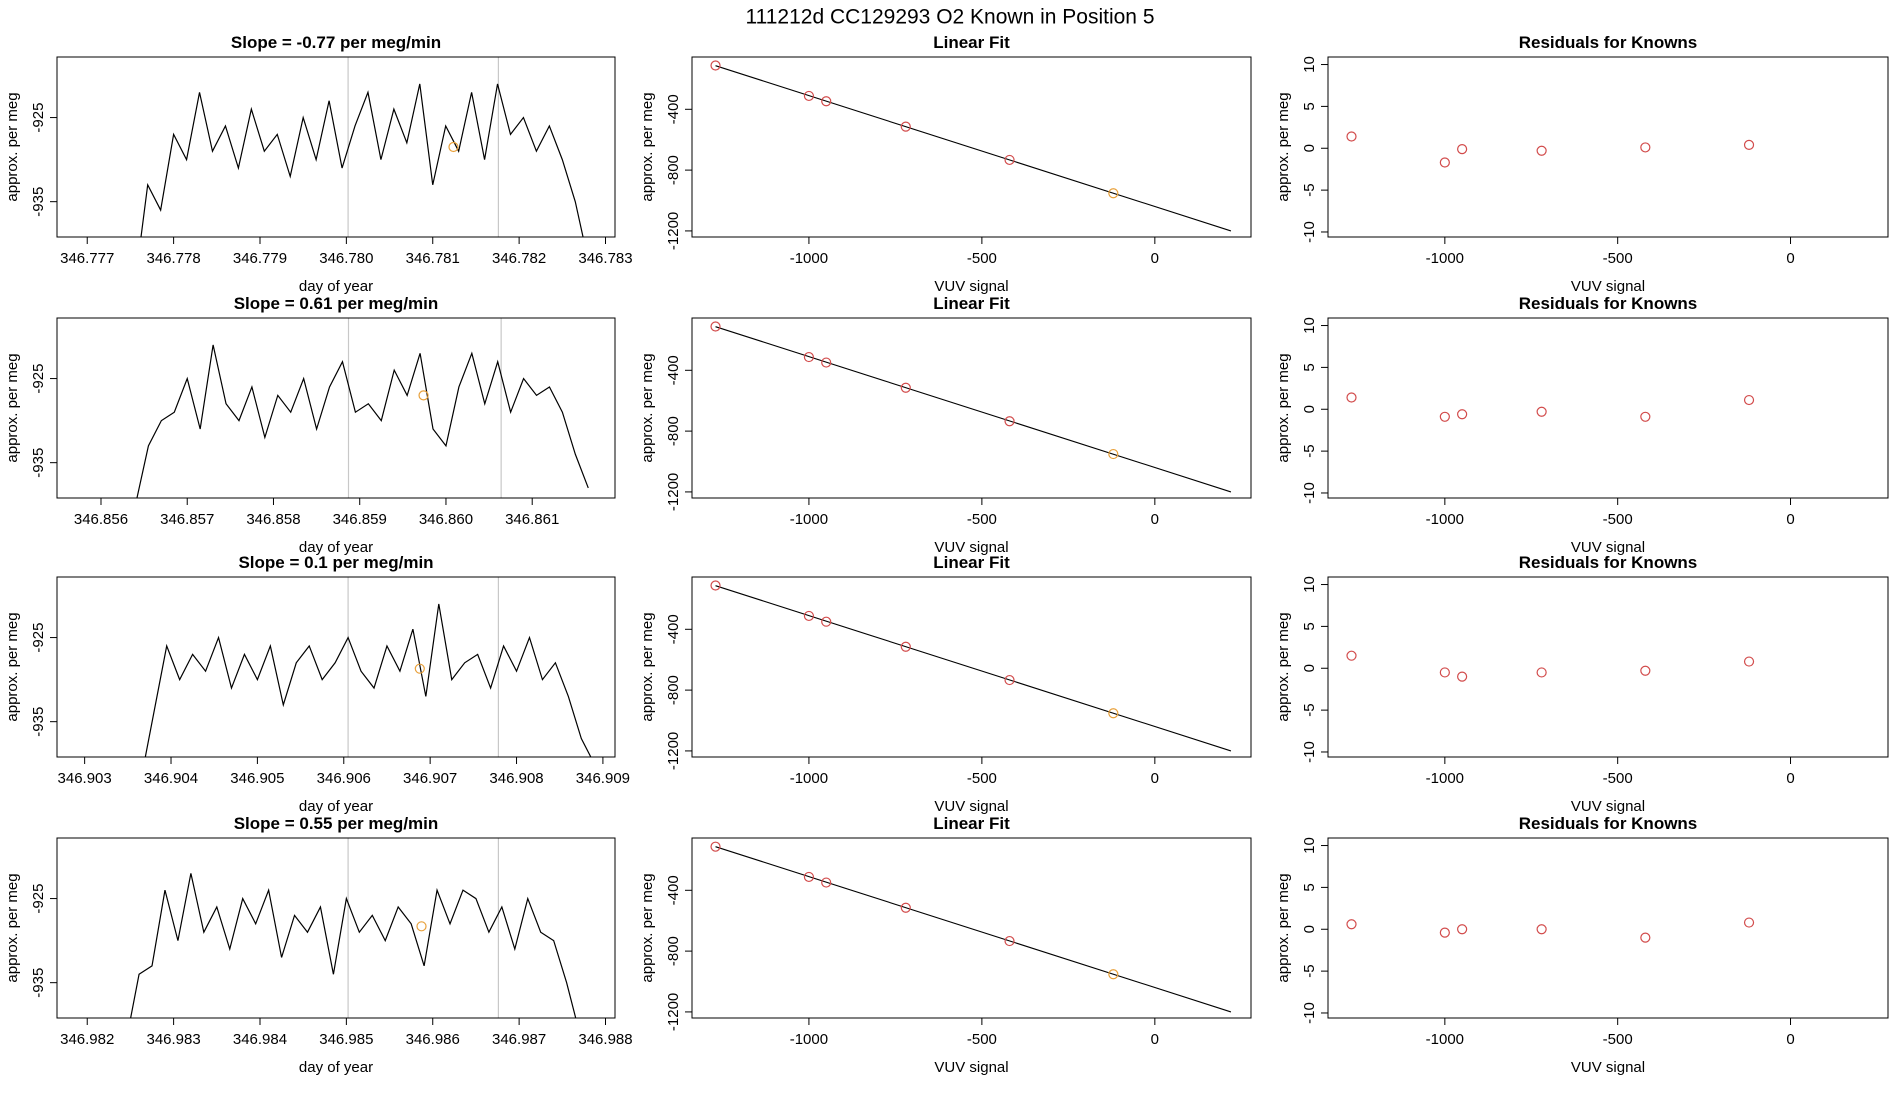 The width and height of the screenshot is (1900, 1100). I want to click on panel-title: Slope = 0.61 per meg/min, so click(336, 303).